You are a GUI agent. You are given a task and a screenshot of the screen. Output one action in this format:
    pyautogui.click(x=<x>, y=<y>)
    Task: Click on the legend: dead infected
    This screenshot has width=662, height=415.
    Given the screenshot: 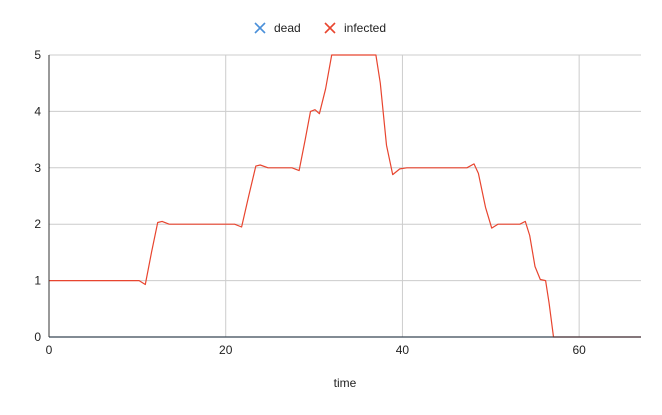 What is the action you would take?
    pyautogui.click(x=320, y=28)
    